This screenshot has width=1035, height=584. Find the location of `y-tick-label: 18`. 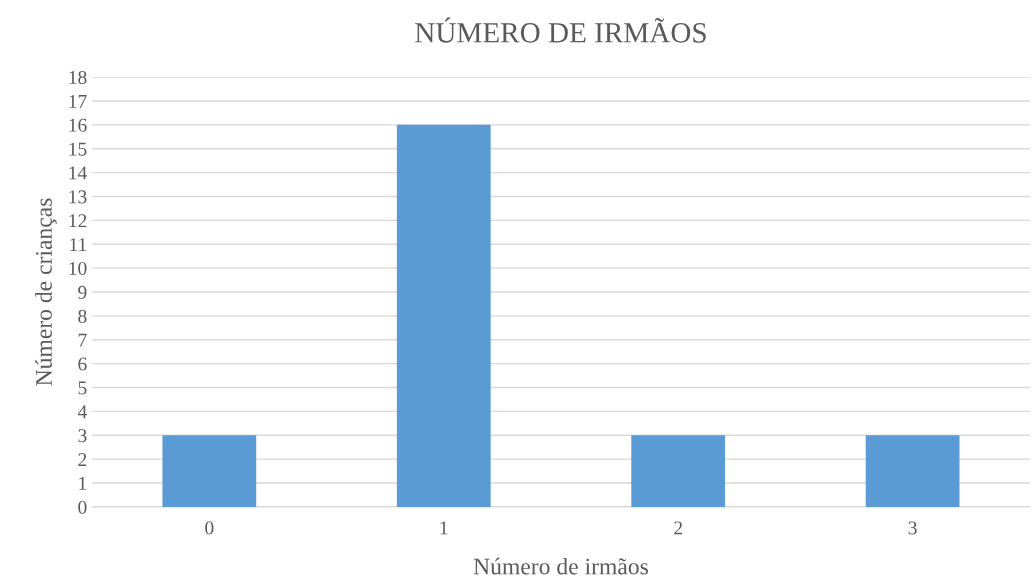

y-tick-label: 18 is located at coordinates (78, 77).